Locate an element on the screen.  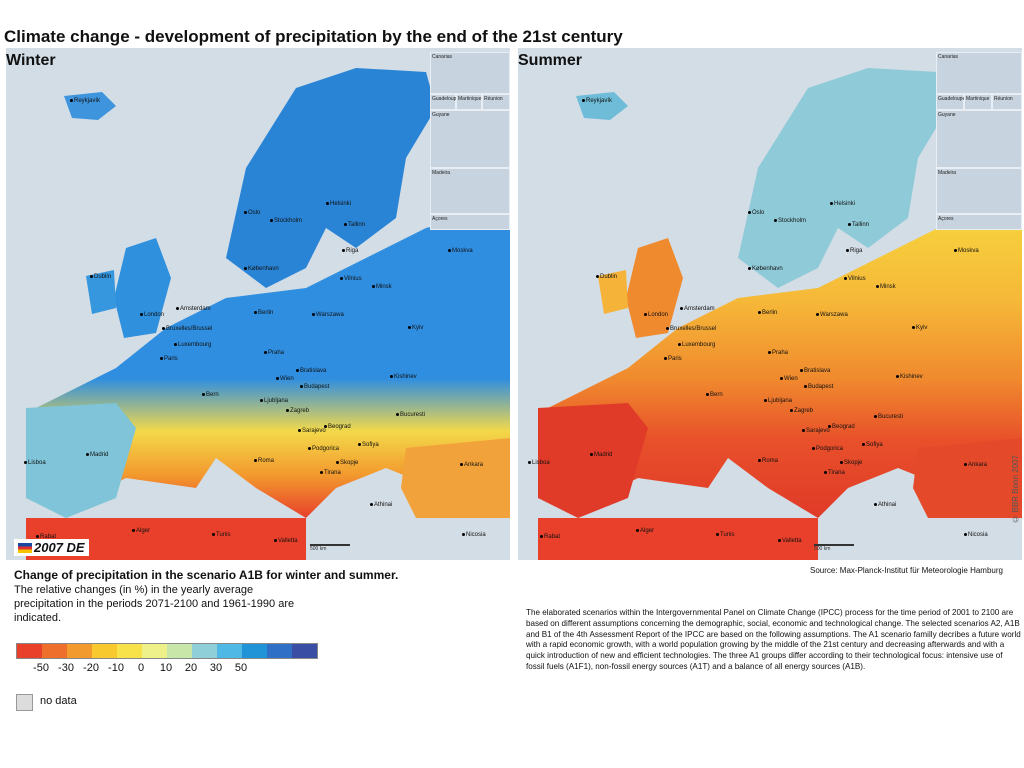
city-label: Roma is located at coordinates (768, 461).